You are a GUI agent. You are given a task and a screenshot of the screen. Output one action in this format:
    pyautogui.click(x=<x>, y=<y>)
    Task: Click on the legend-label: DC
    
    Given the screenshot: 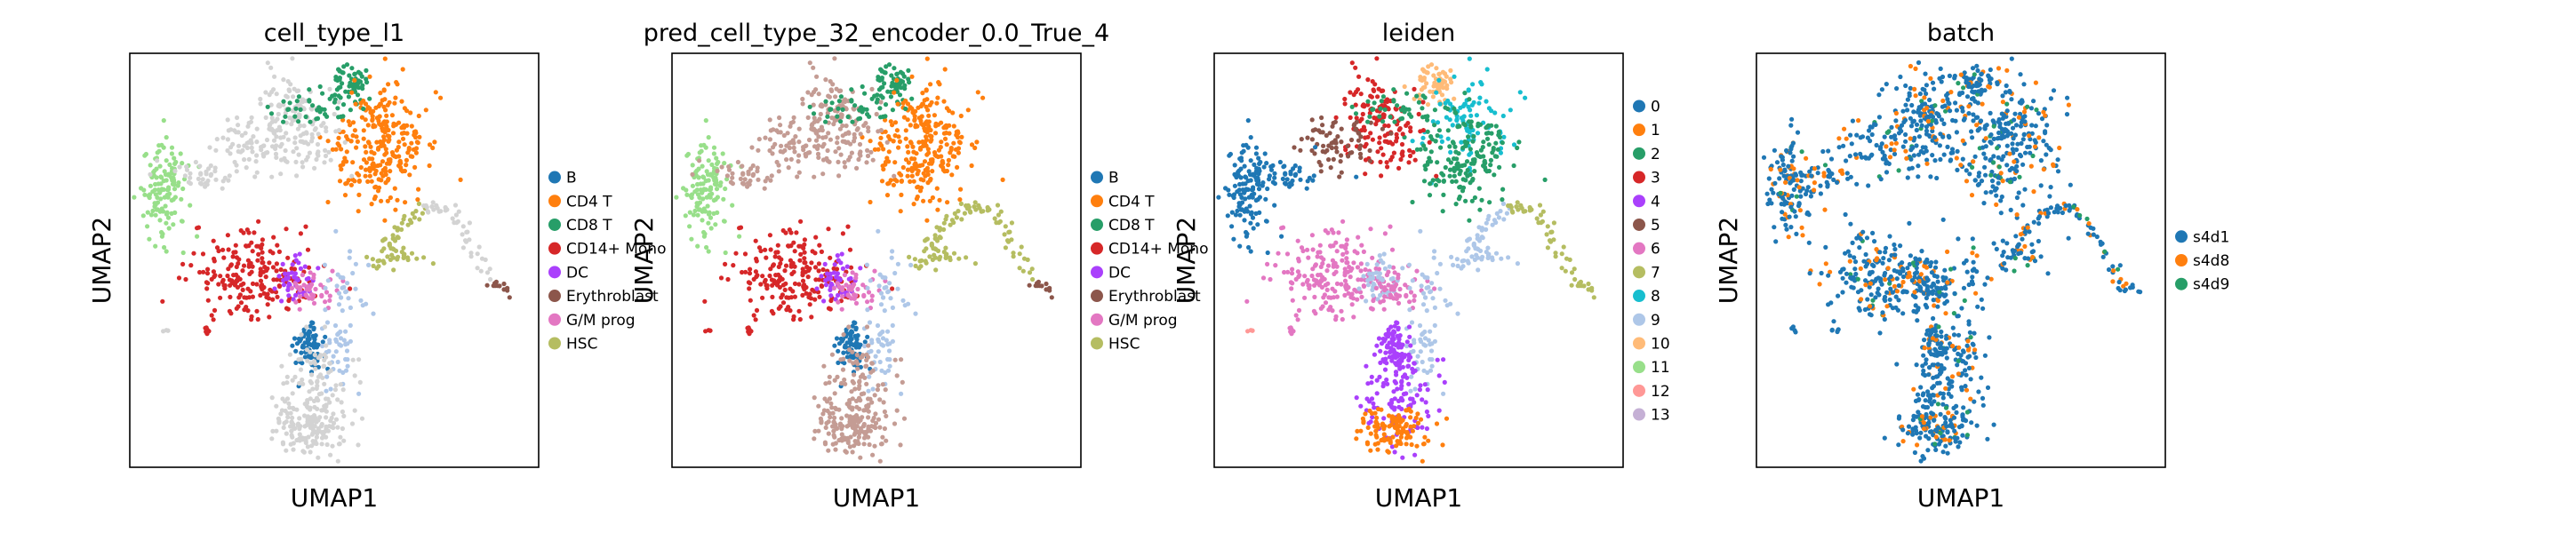 What is the action you would take?
    pyautogui.click(x=577, y=273)
    